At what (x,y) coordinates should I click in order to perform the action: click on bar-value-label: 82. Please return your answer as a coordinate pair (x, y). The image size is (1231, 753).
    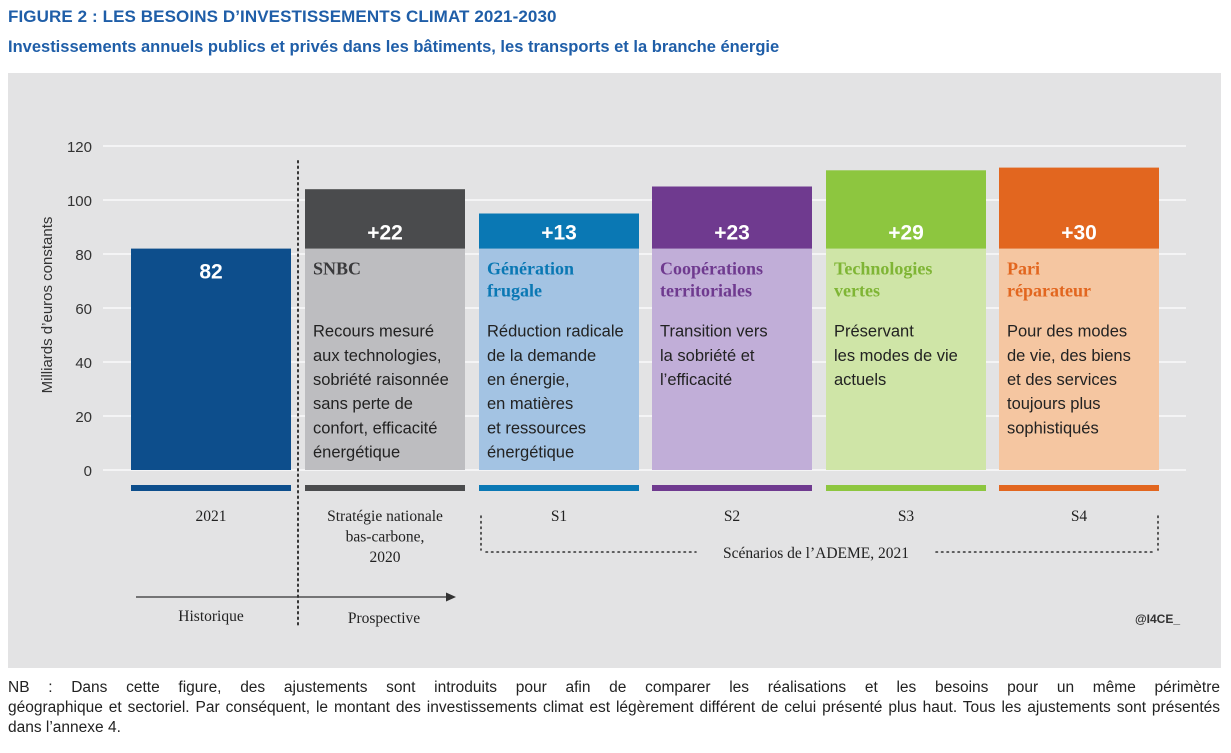
    Looking at the image, I should click on (210, 272).